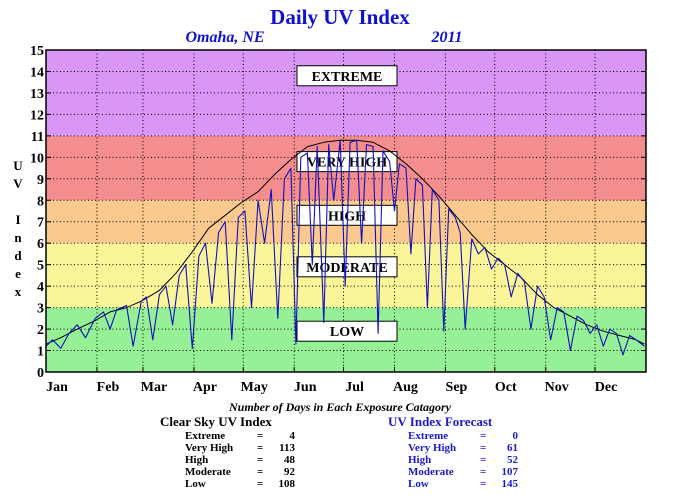 The image size is (680, 500). Describe the element at coordinates (606, 387) in the screenshot. I see `x-tick-label: Dec` at that location.